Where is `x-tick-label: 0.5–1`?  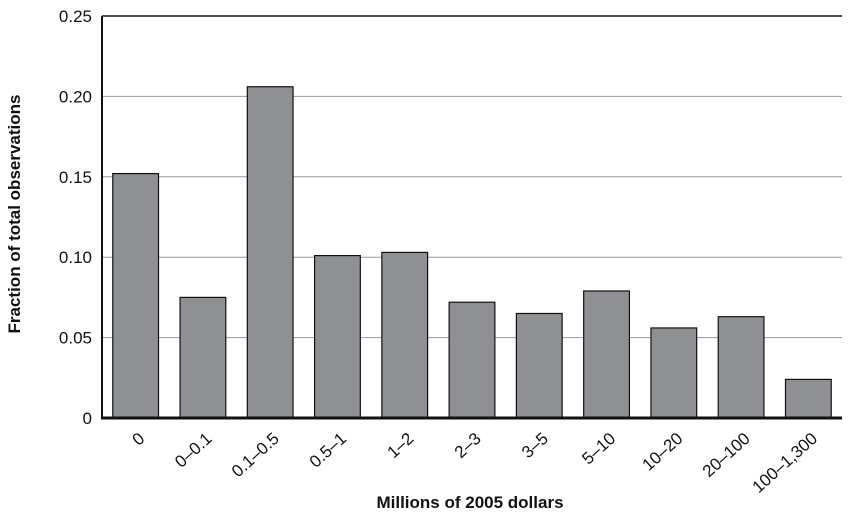 x-tick-label: 0.5–1 is located at coordinates (328, 450).